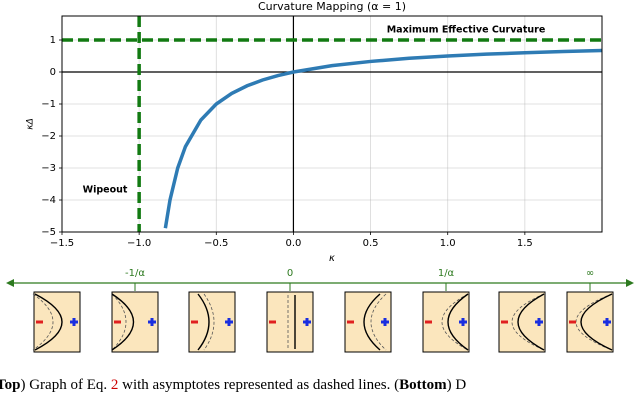 This screenshot has width=640, height=398. Describe the element at coordinates (48, 200) in the screenshot. I see `y-tick-label: −4` at that location.